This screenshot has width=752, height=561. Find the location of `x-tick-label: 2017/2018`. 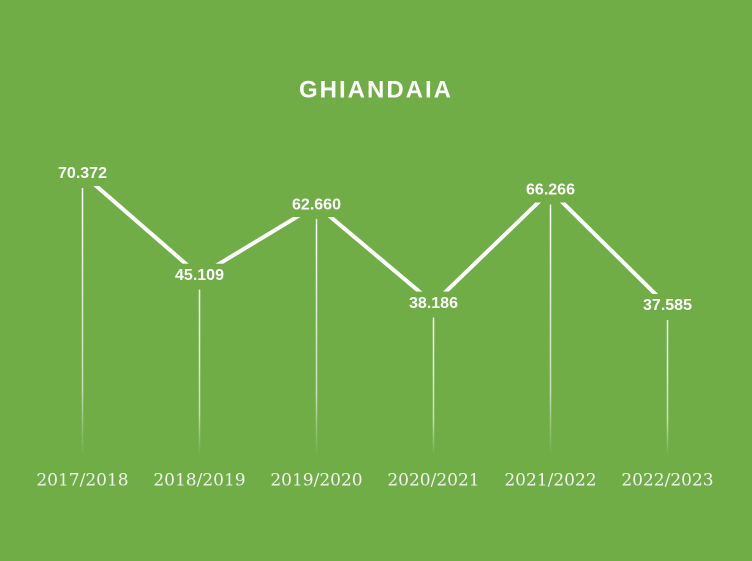

x-tick-label: 2017/2018 is located at coordinates (82, 481).